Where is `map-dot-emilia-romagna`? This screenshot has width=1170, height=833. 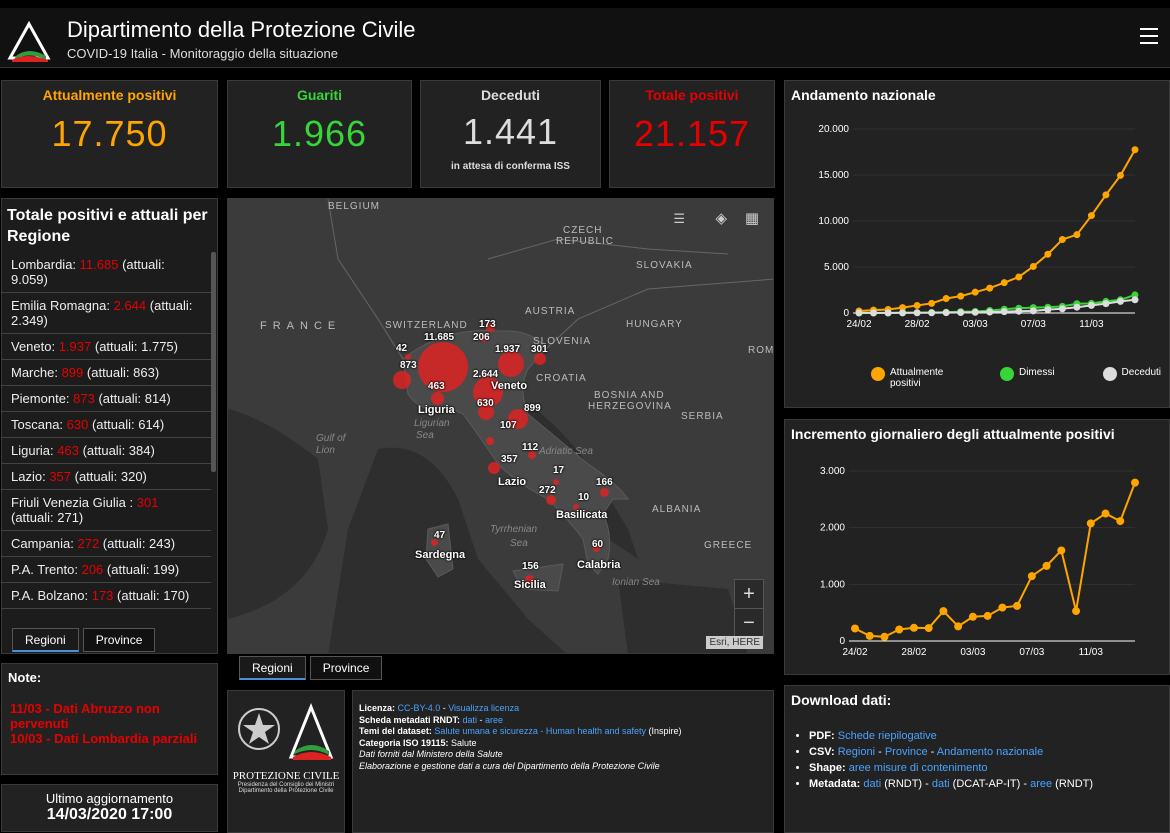
map-dot-emilia-romagna is located at coordinates (488, 392).